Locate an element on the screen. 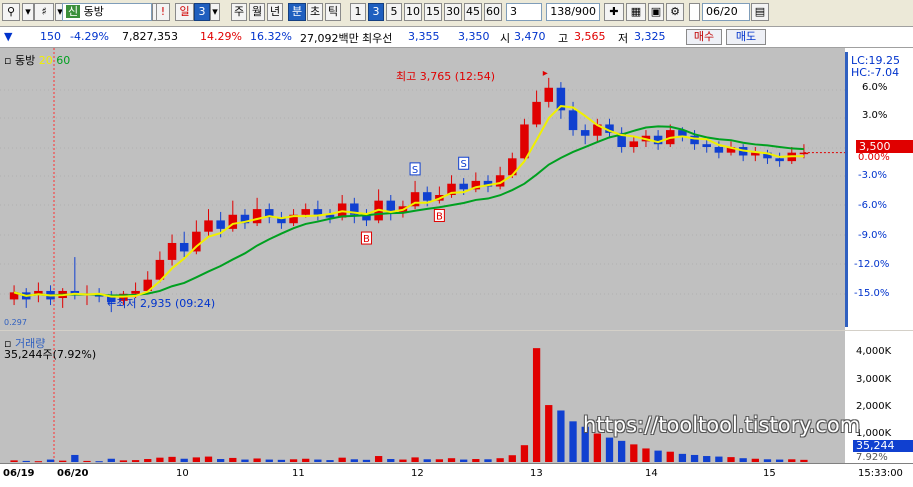 This screenshot has height=487, width=913. period-minute-button: 분 is located at coordinates (297, 12).